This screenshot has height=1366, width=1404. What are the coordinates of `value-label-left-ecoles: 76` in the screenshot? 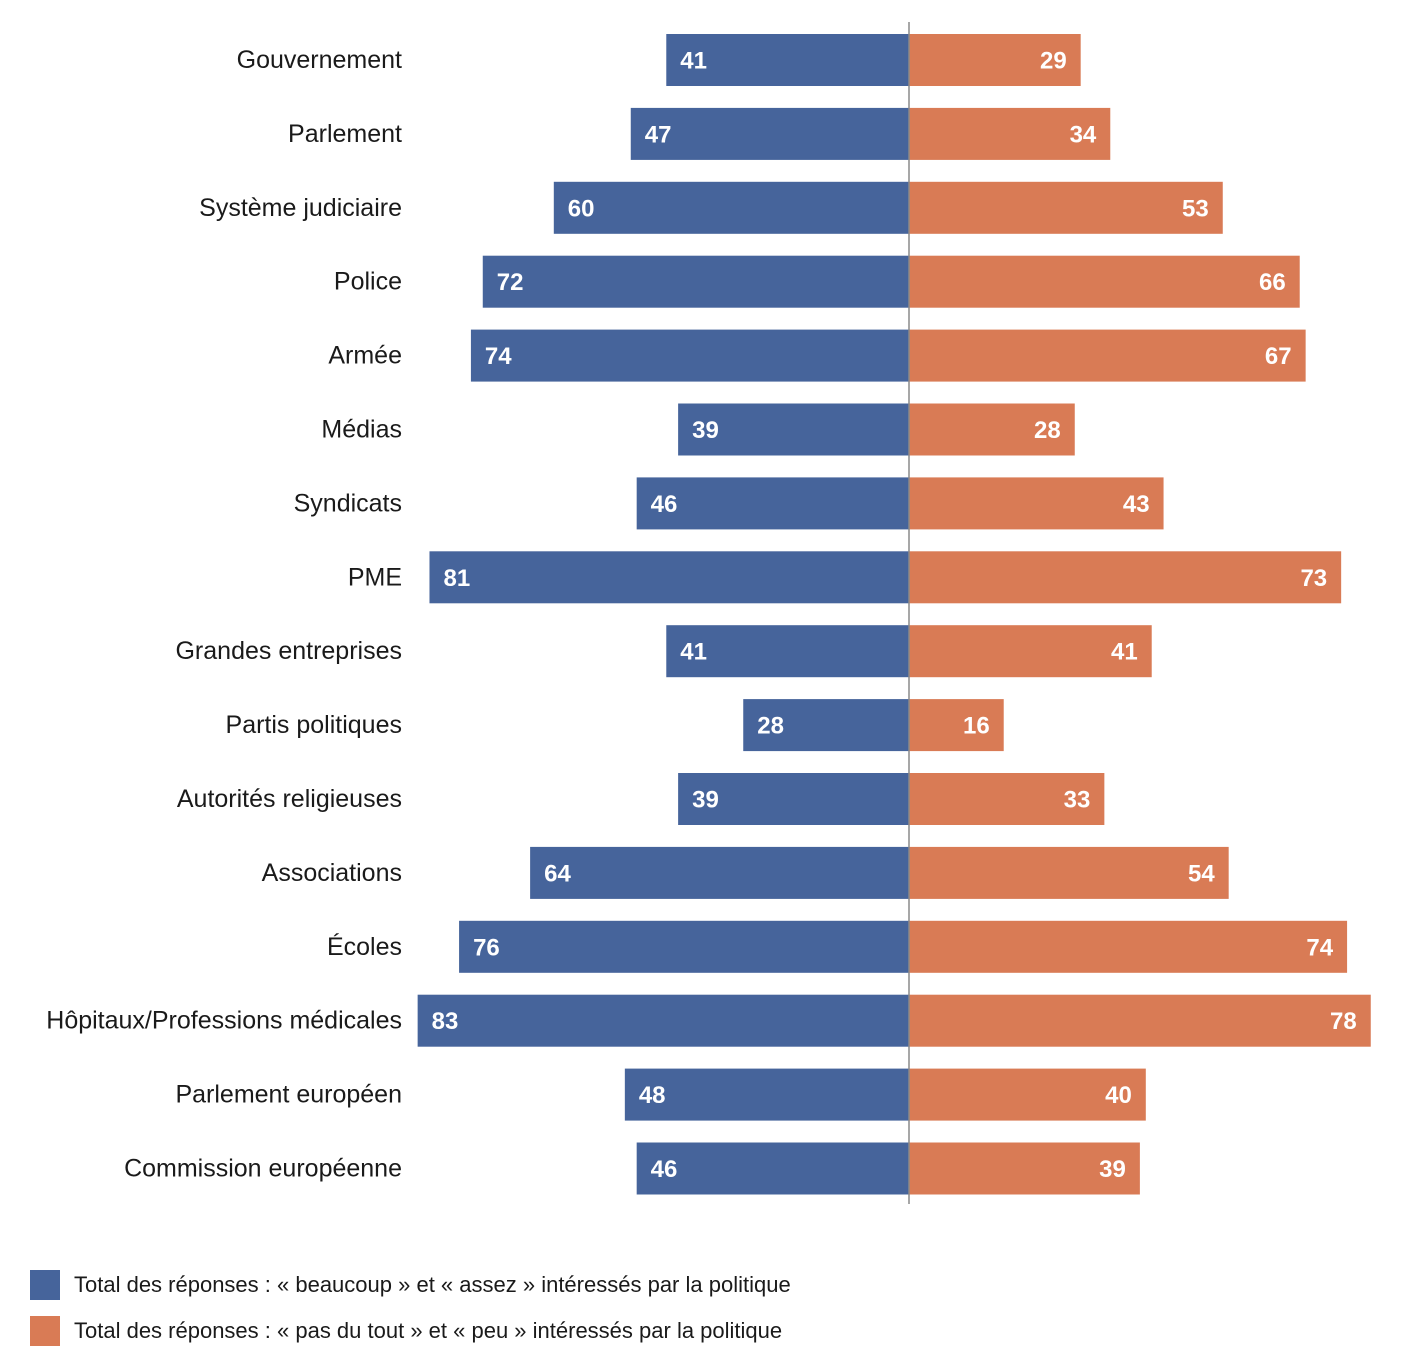 It's located at (486, 947).